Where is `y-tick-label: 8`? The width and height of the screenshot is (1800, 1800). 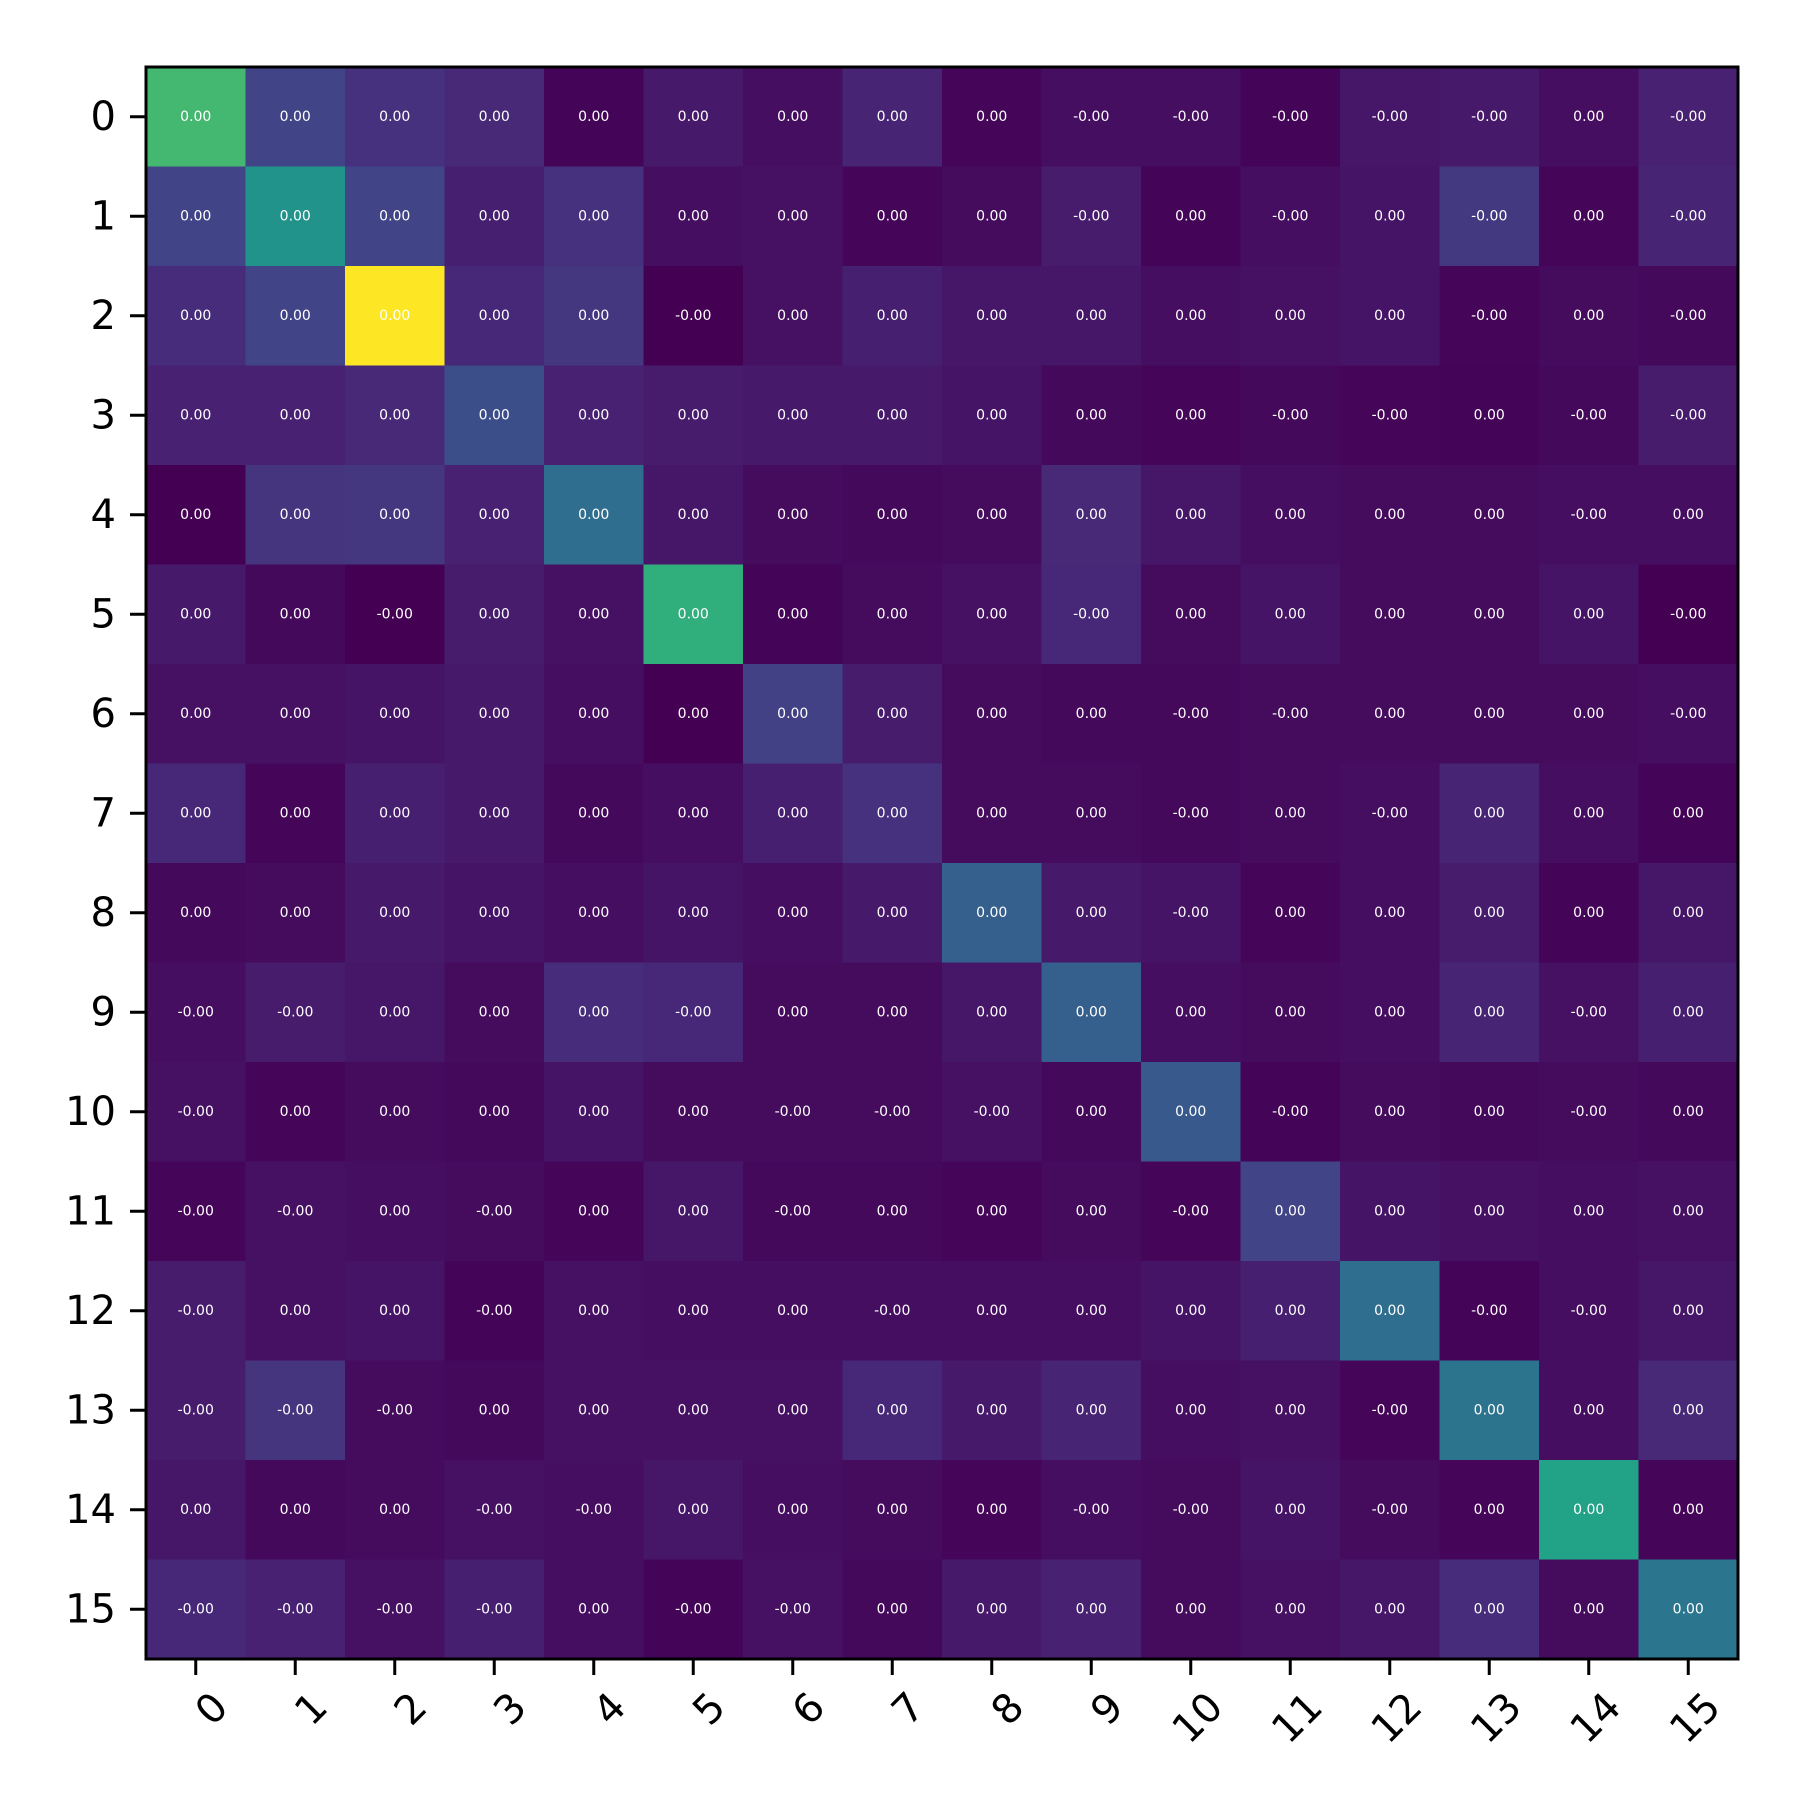
y-tick-label: 8 is located at coordinates (103, 913).